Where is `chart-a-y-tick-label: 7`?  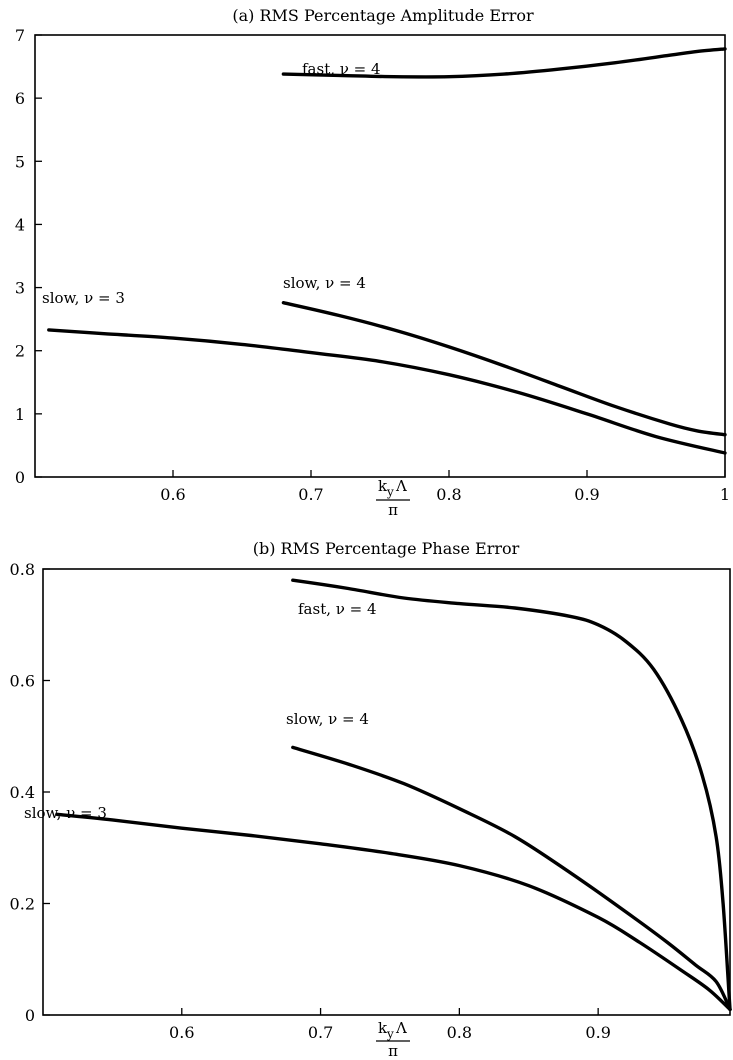 chart-a-y-tick-label: 7 is located at coordinates (20, 35).